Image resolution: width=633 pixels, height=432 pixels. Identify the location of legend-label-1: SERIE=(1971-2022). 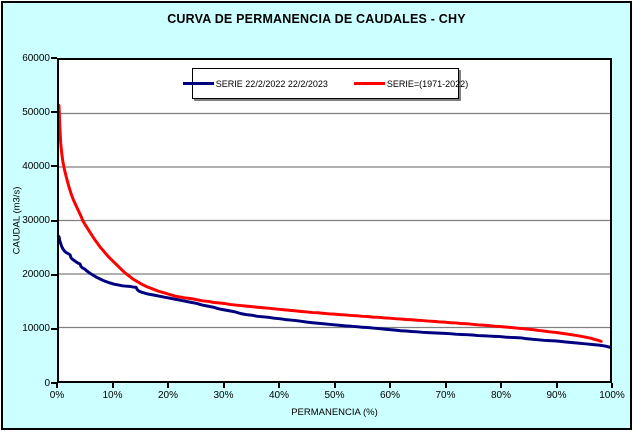
(427, 83).